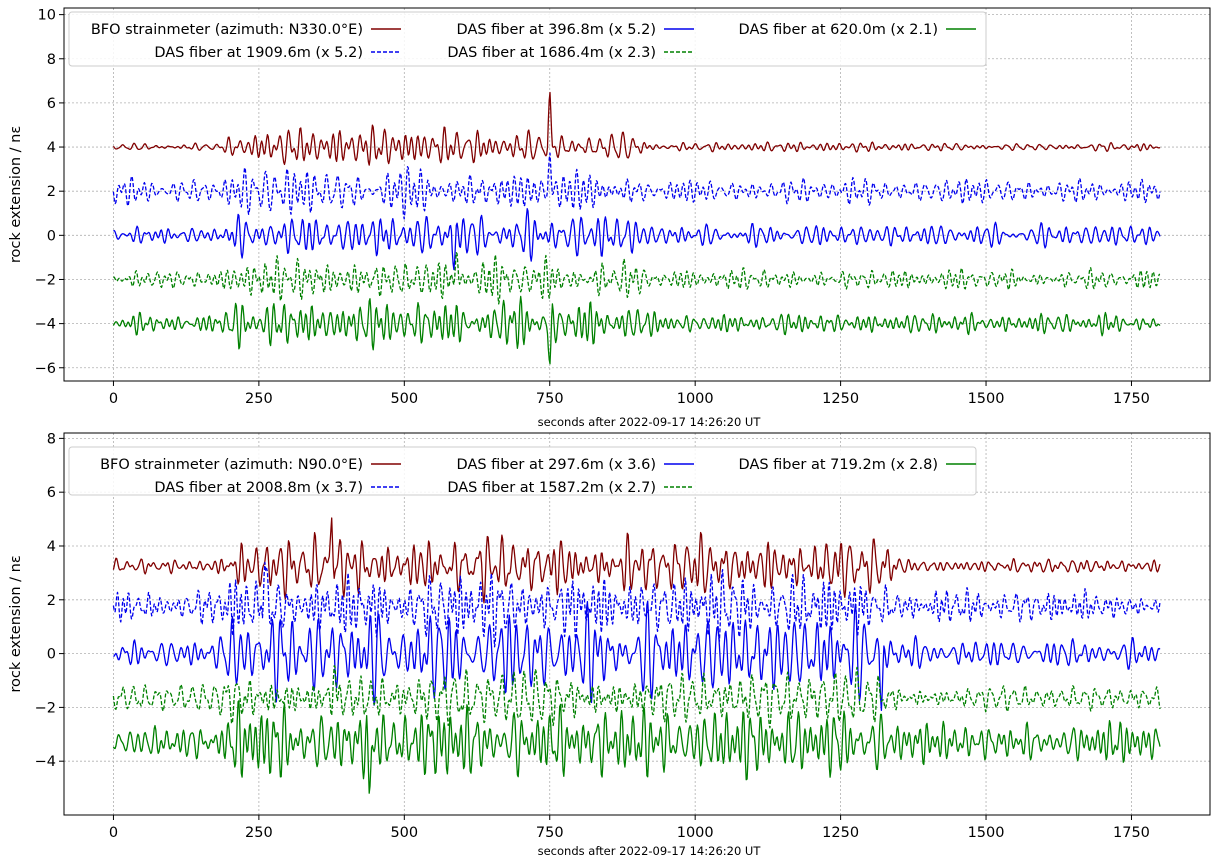  Describe the element at coordinates (551, 488) in the screenshot. I see `legend-label: DAS fiber at 1587.2m (x 2.7)` at that location.